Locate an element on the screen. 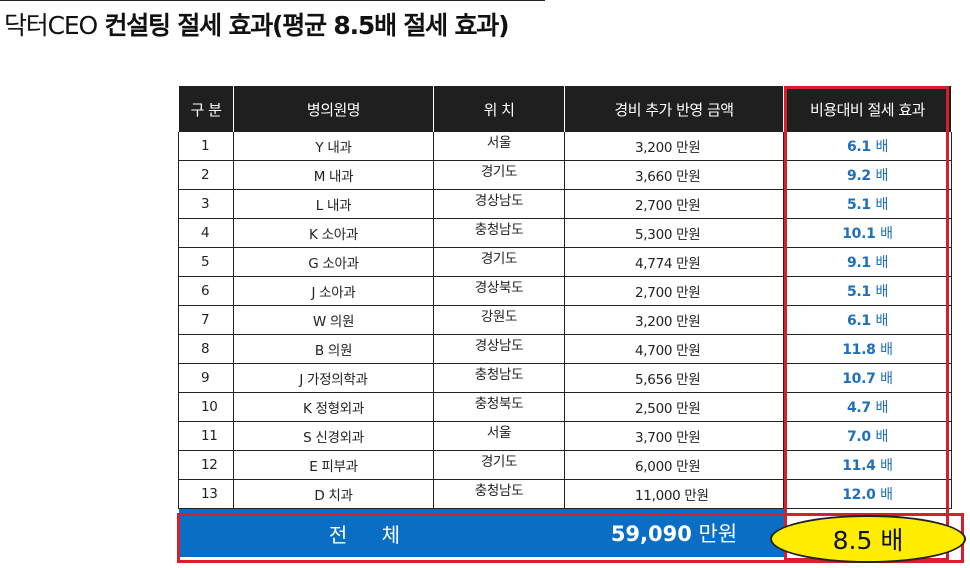  row-added-expense: 4,700 만원 is located at coordinates (674, 349).